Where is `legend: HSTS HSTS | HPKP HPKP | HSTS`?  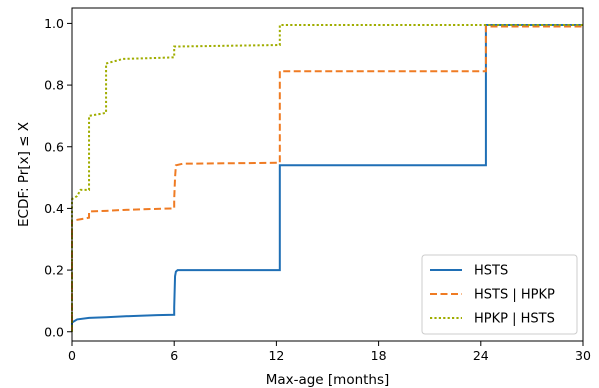 legend: HSTS HSTS | HPKP HPKP | HSTS is located at coordinates (499, 294).